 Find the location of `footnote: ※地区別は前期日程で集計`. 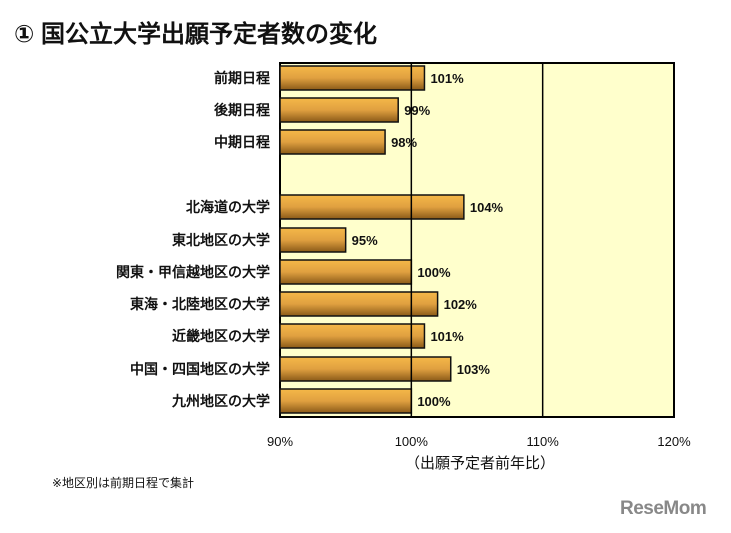

footnote: ※地区別は前期日程で集計 is located at coordinates (123, 483).